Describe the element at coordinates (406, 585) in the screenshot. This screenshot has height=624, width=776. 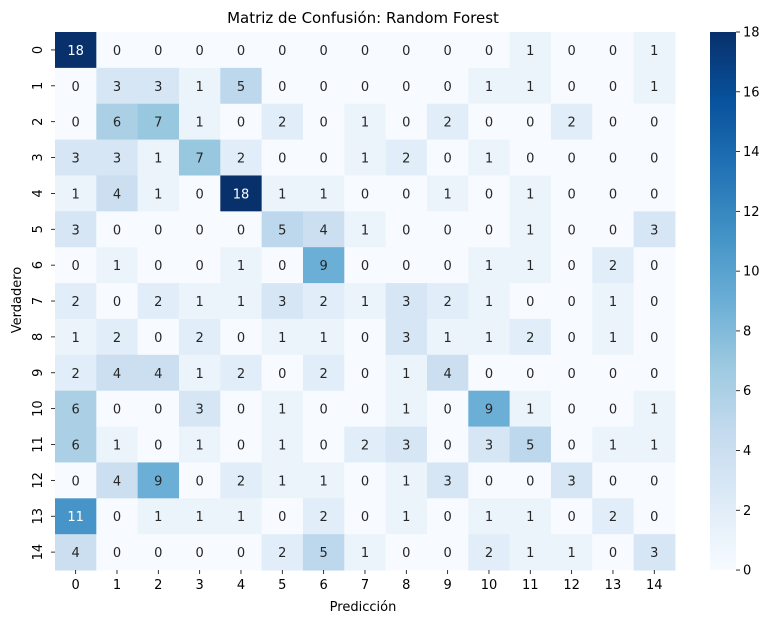
I see `x-tick-label: 8` at that location.